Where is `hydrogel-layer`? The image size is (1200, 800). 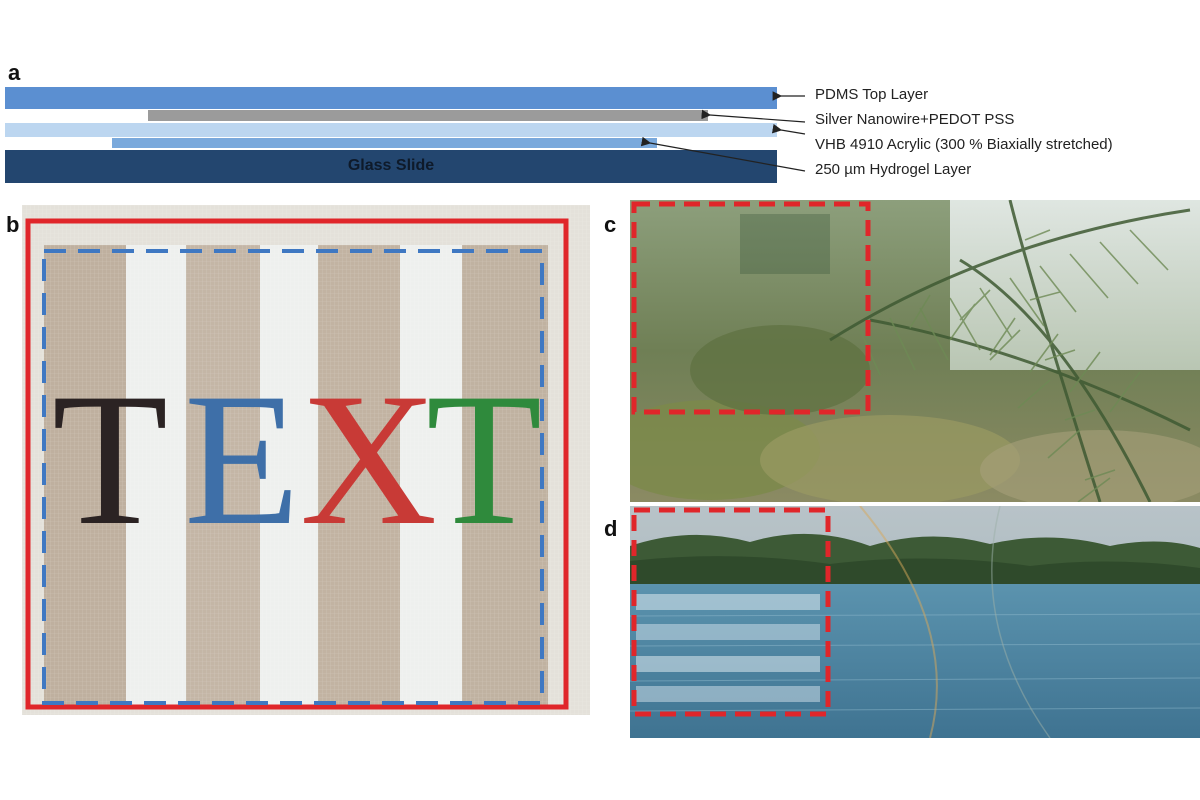 hydrogel-layer is located at coordinates (384, 143).